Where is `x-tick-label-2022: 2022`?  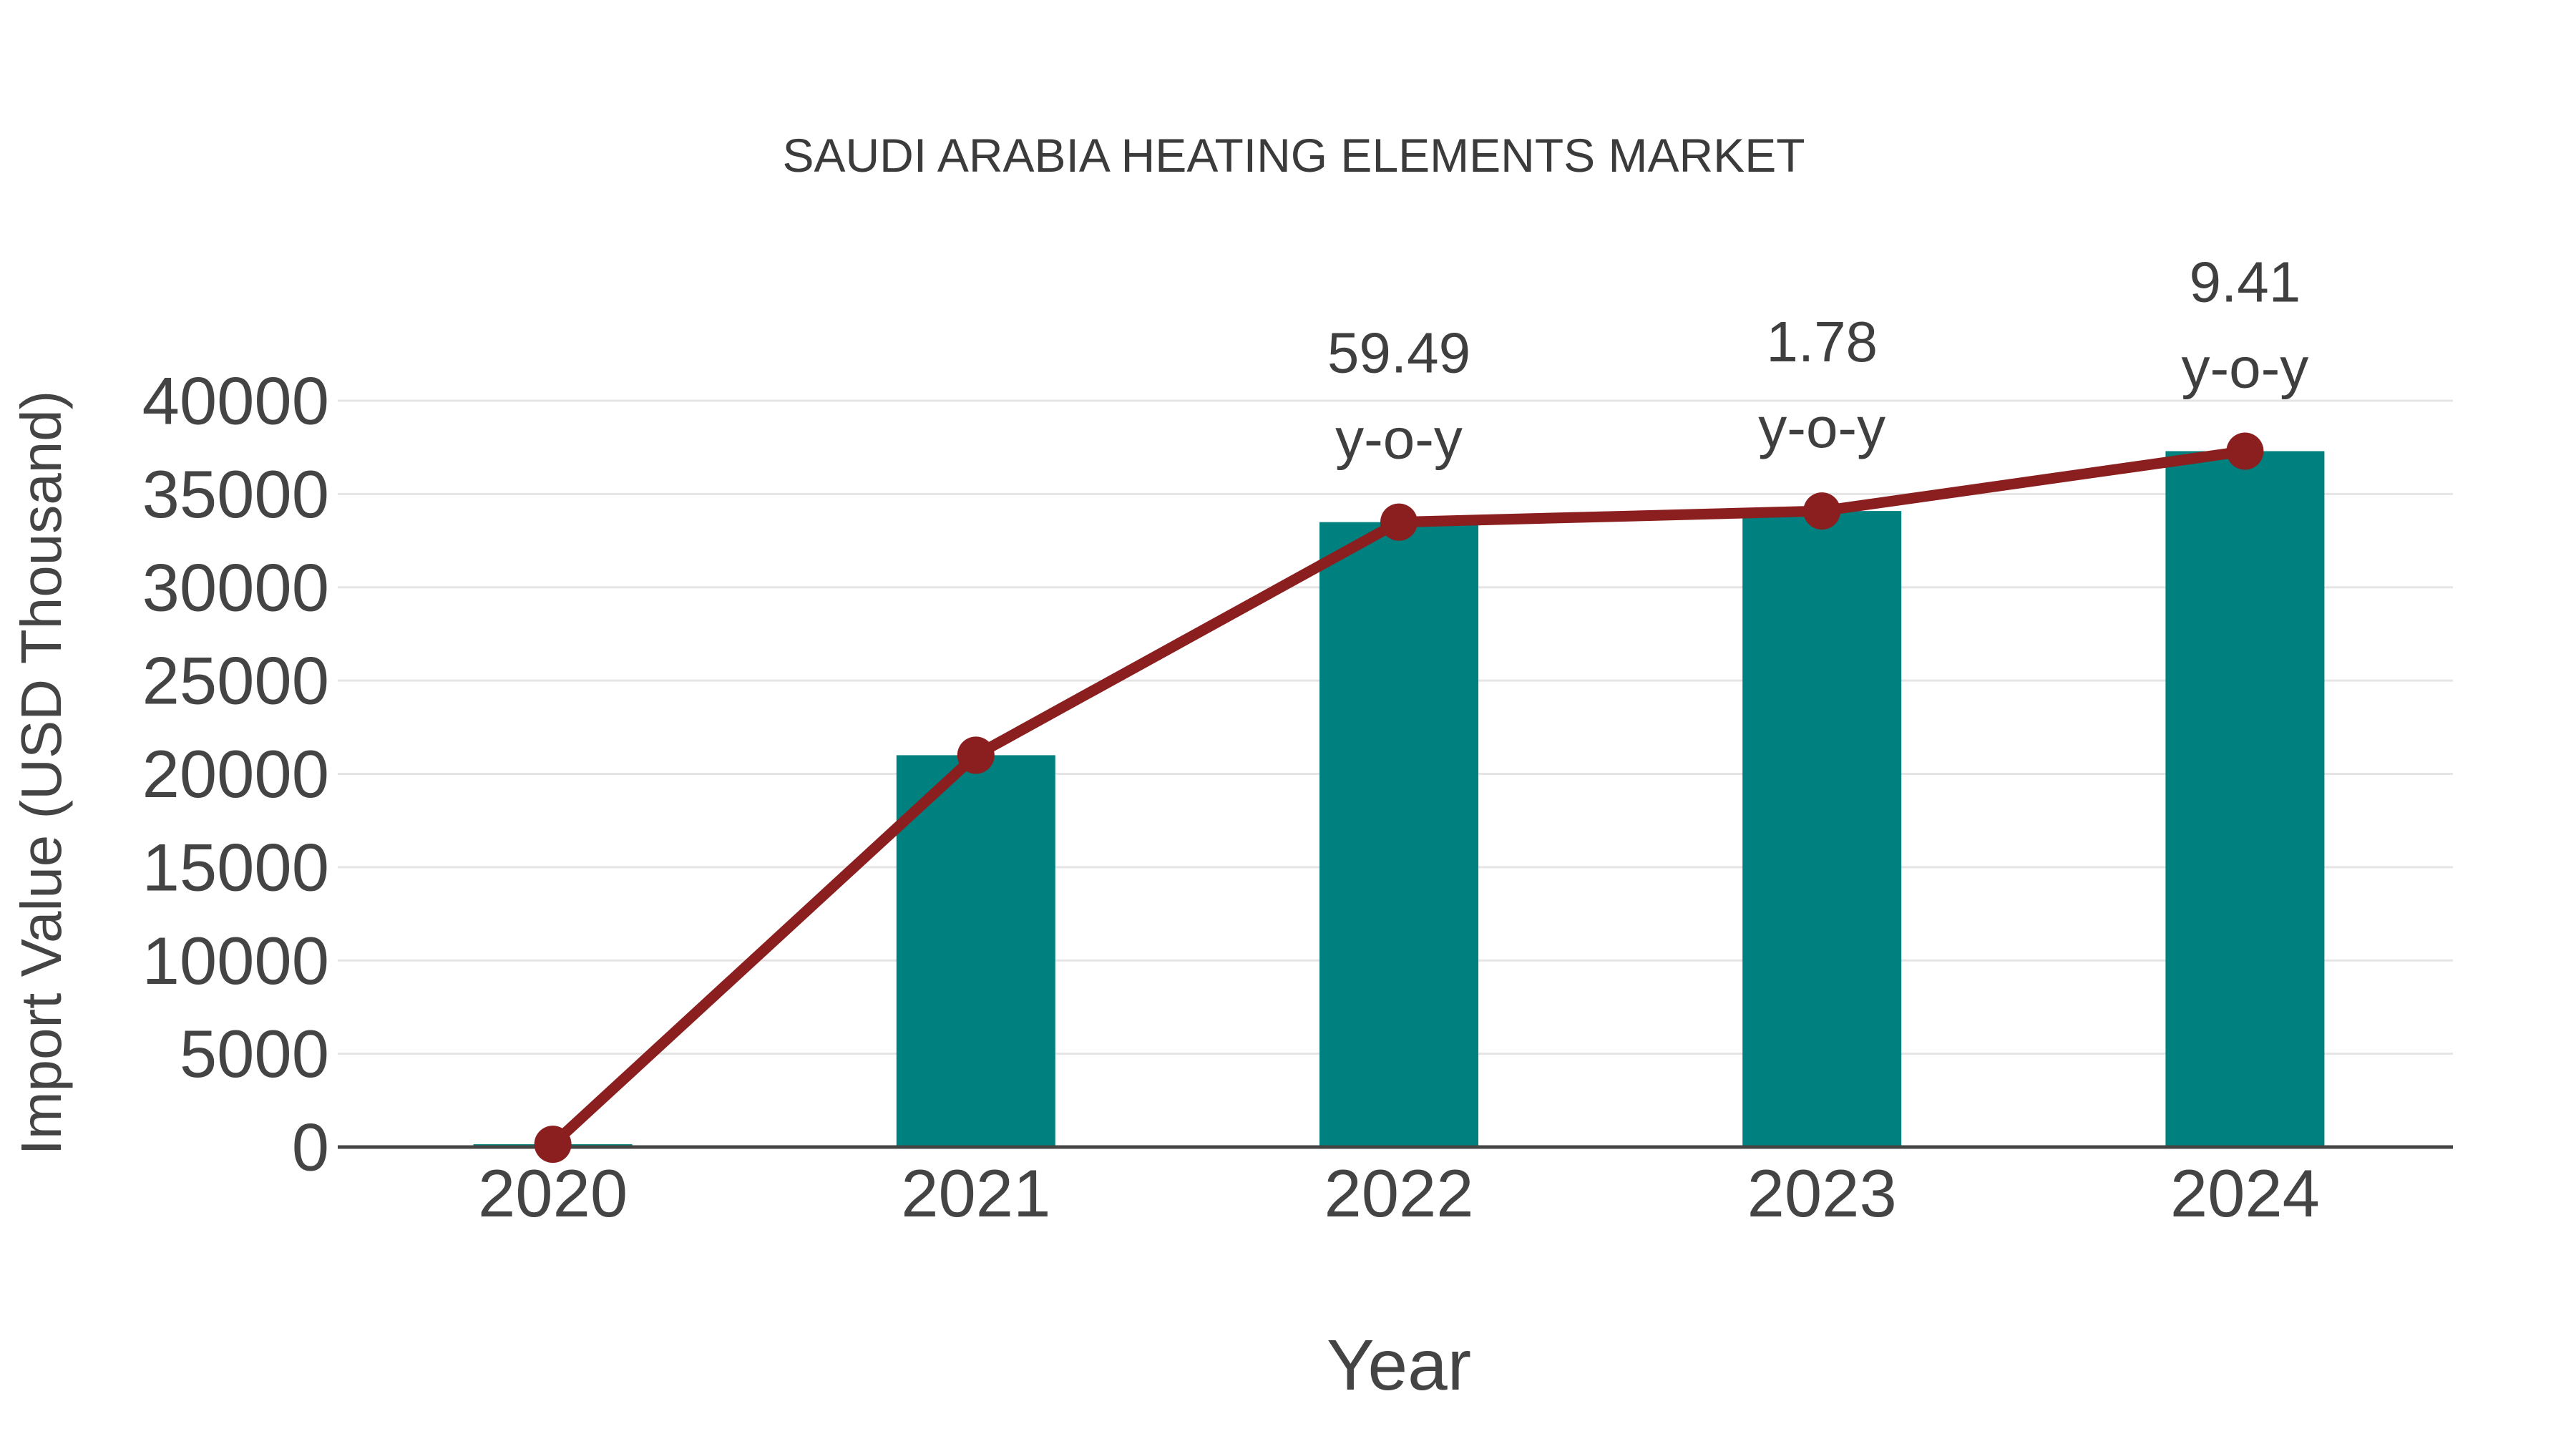
x-tick-label-2022: 2022 is located at coordinates (1398, 1193).